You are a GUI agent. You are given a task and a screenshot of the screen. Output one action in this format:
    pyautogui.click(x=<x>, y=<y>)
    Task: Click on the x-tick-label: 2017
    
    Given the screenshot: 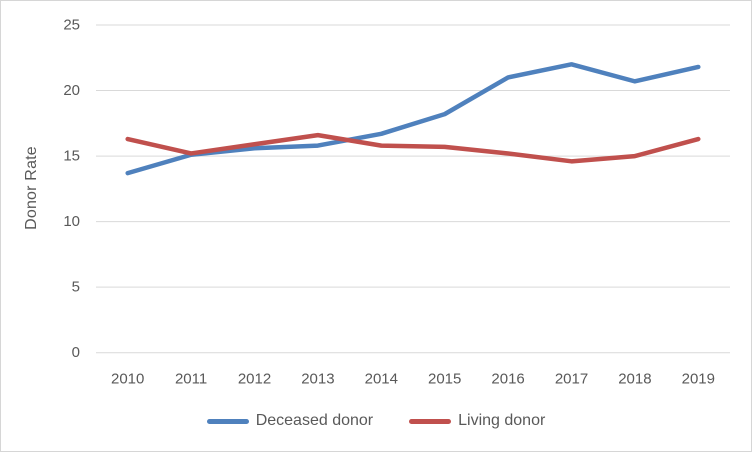 What is the action you would take?
    pyautogui.click(x=571, y=379)
    